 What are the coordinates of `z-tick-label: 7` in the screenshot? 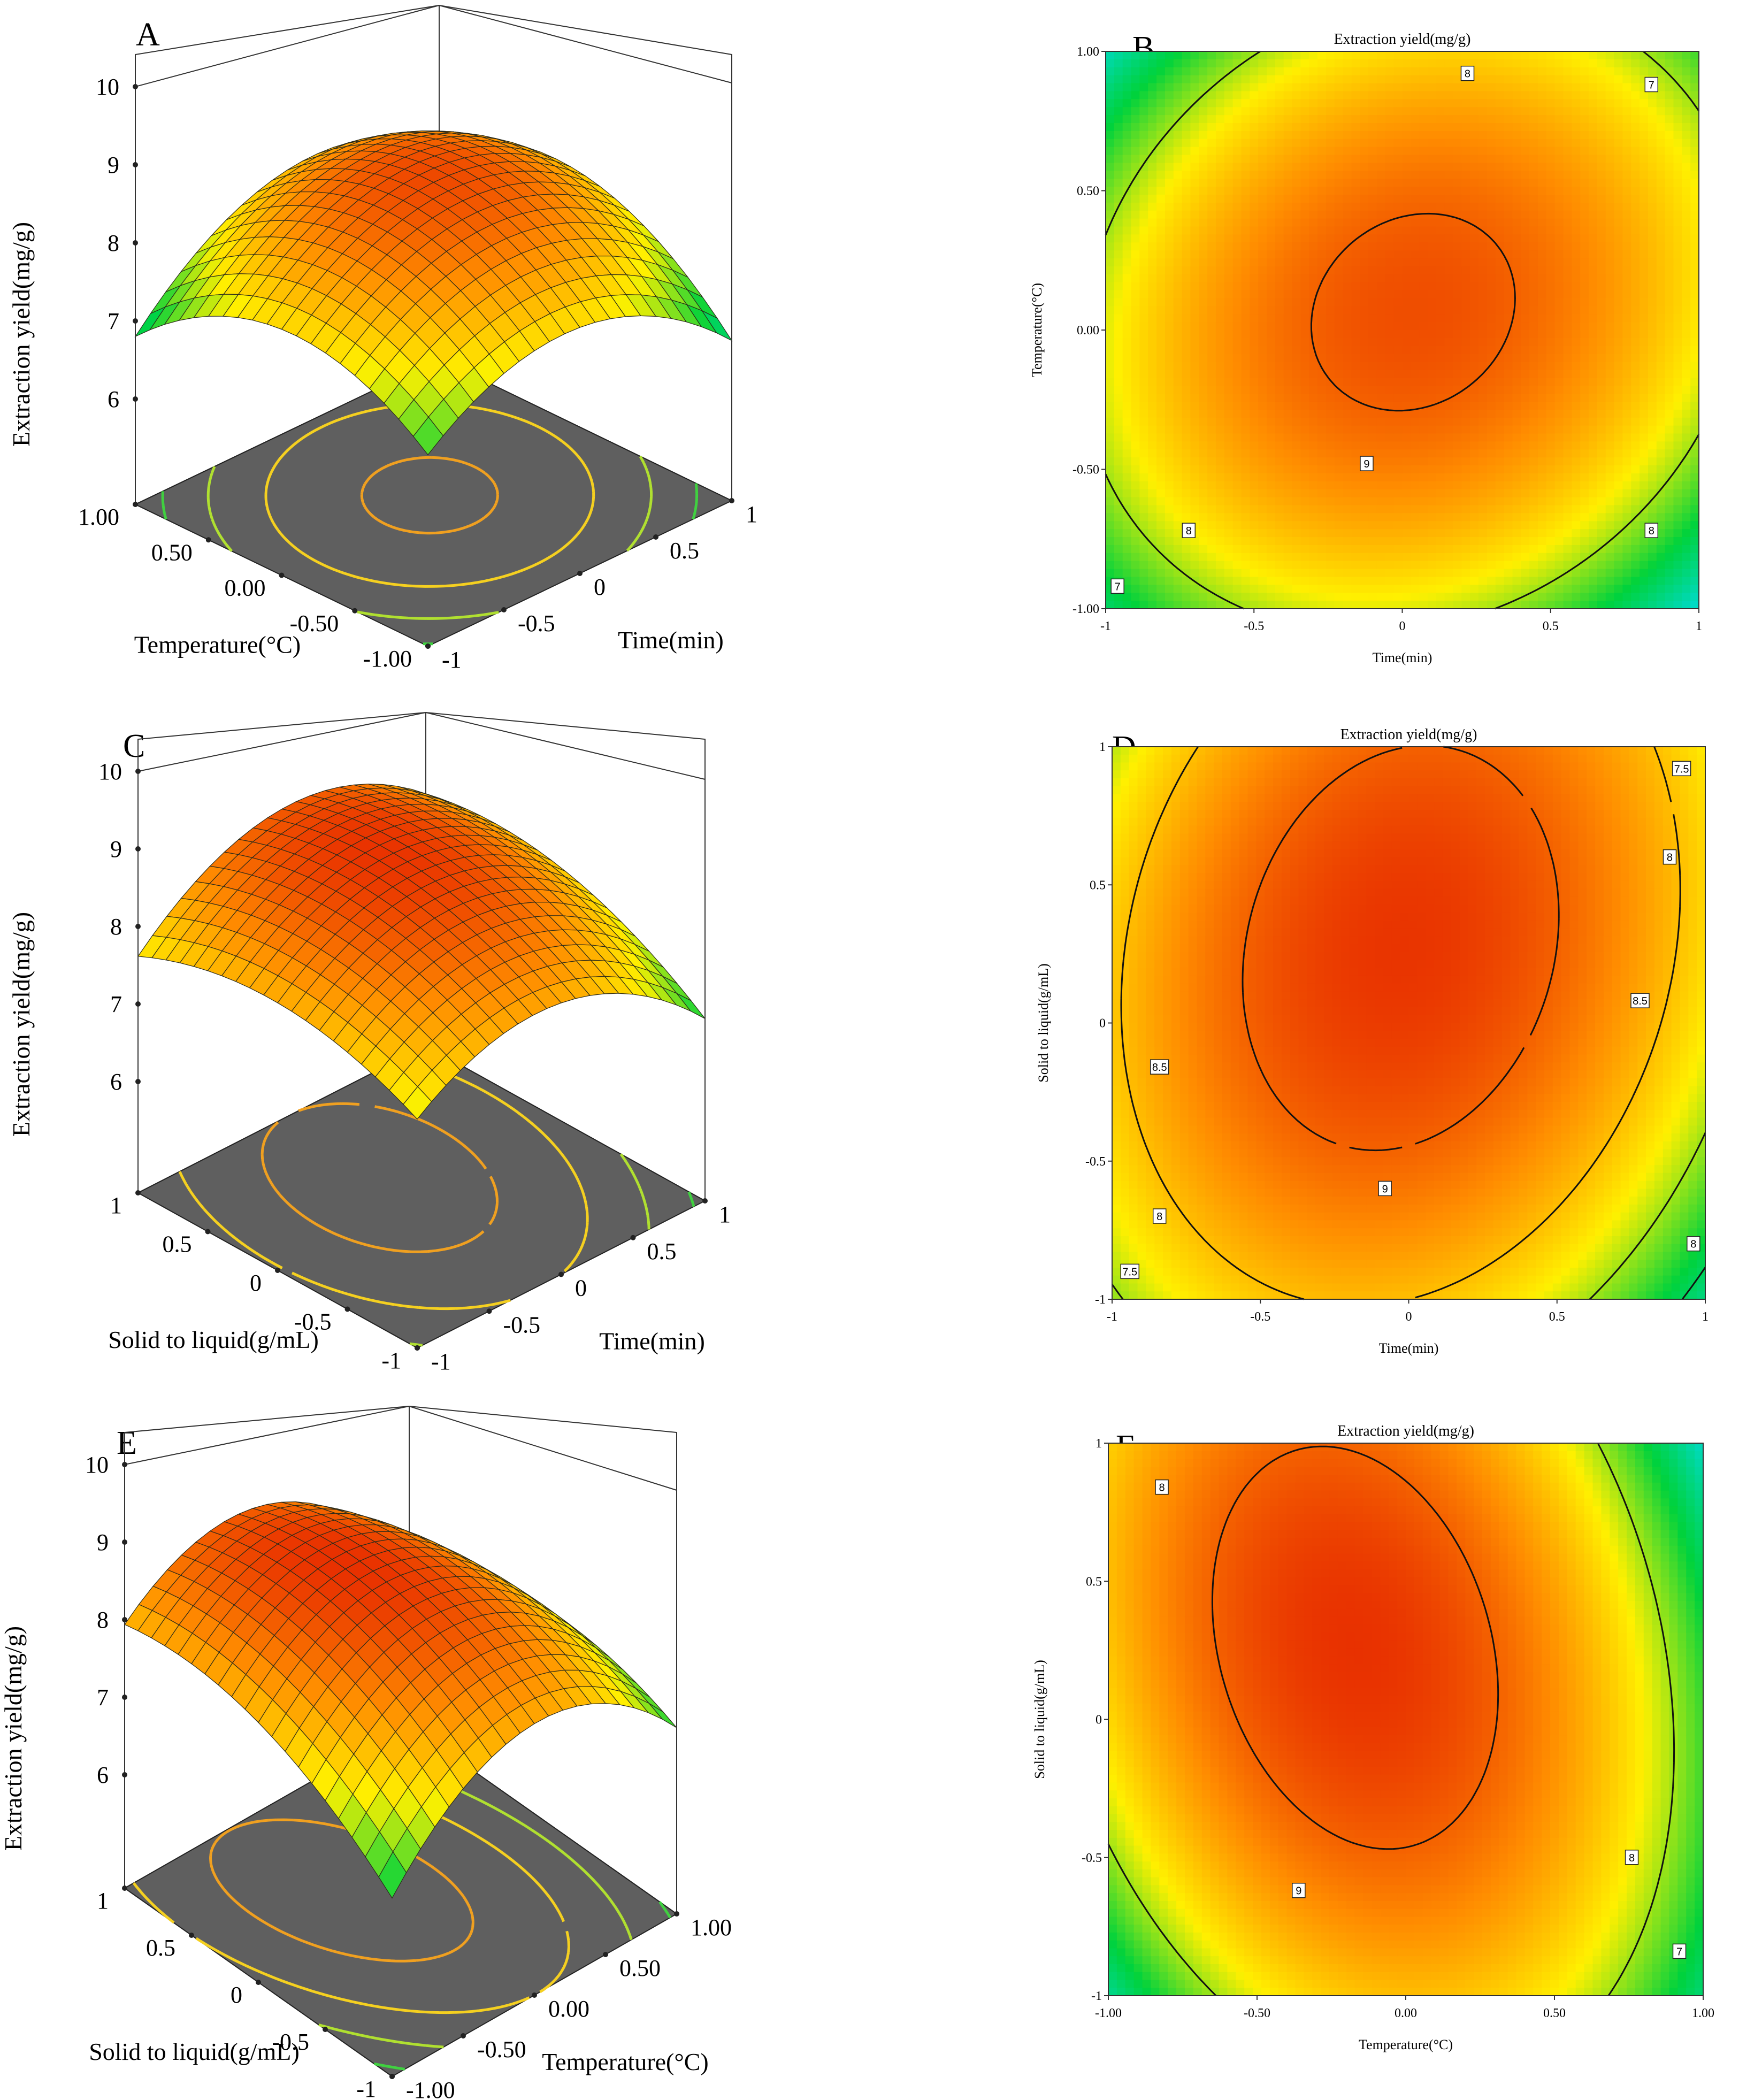 It's located at (113, 321).